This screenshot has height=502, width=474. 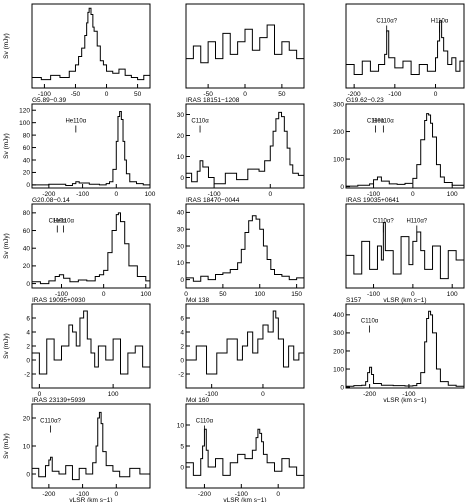 What do you see at coordinates (440, 21) in the screenshot?
I see `line-annotation-label: H110α` at bounding box center [440, 21].